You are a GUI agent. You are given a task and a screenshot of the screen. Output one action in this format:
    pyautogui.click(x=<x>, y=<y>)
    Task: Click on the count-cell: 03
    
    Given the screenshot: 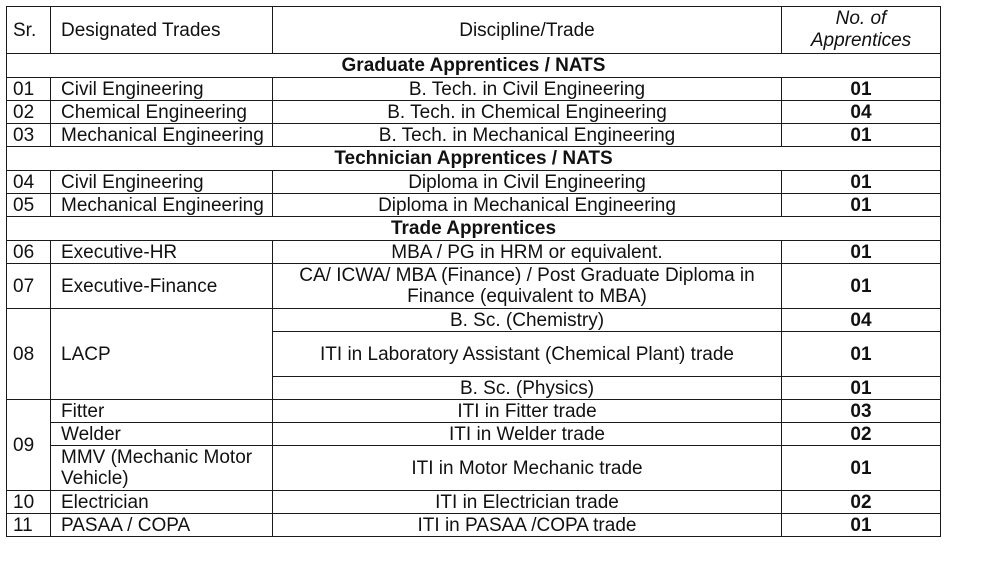 What is the action you would take?
    pyautogui.click(x=861, y=411)
    